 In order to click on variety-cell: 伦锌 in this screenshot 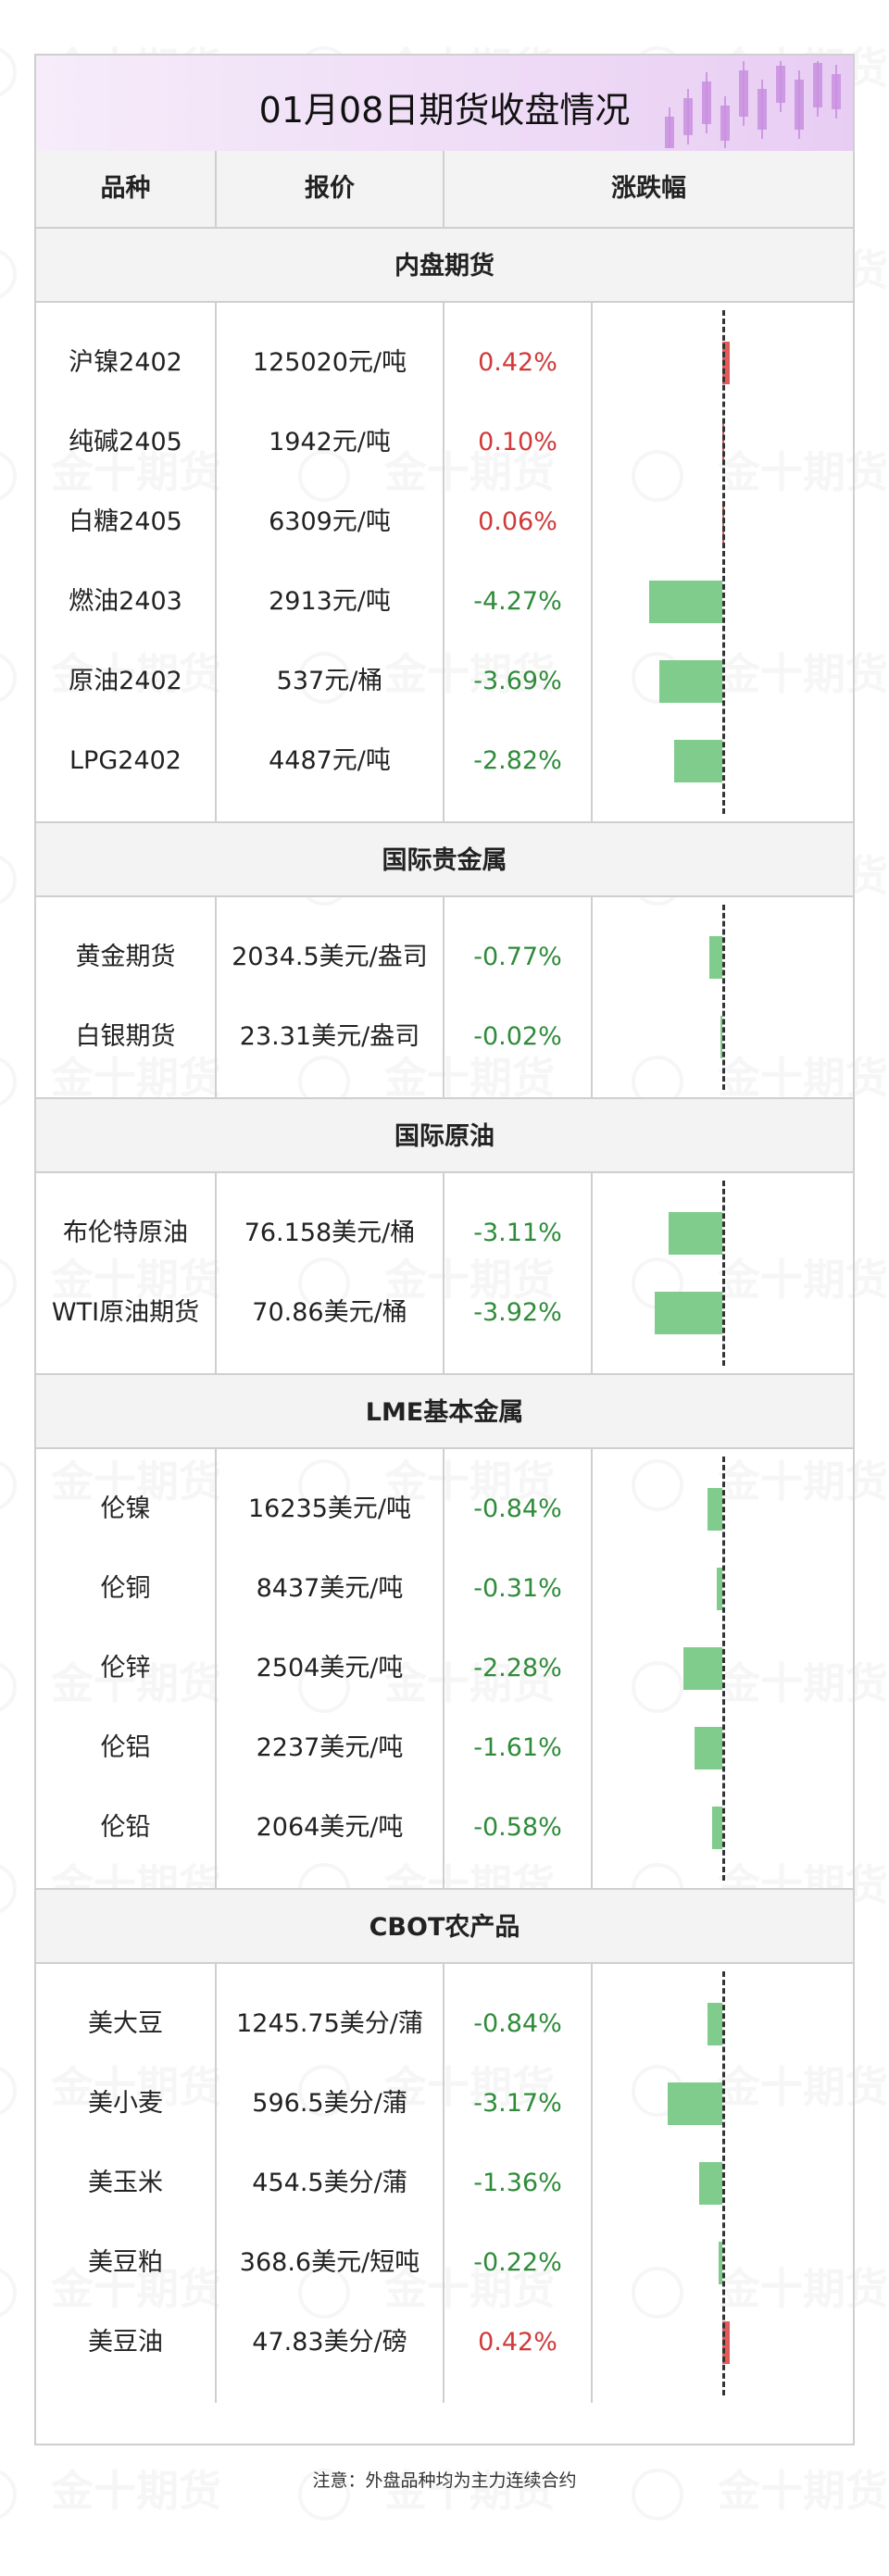, I will do `click(125, 1668)`.